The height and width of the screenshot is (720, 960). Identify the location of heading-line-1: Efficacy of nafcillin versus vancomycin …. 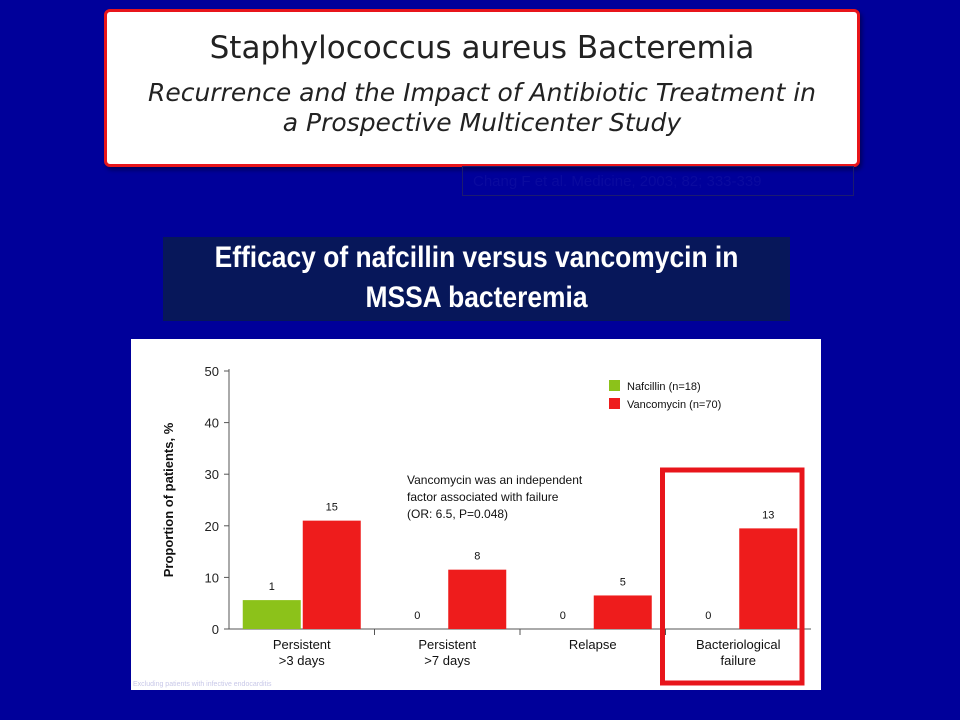
(476, 257).